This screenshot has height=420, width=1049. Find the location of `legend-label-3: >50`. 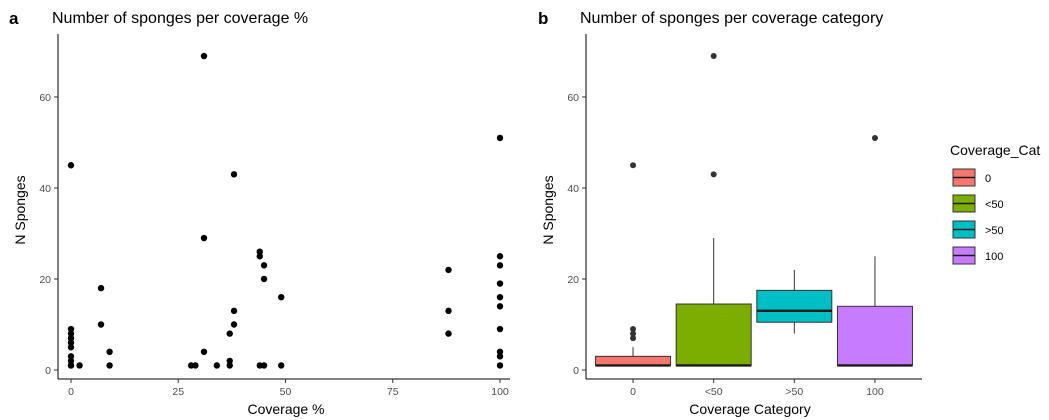

legend-label-3: >50 is located at coordinates (994, 231).